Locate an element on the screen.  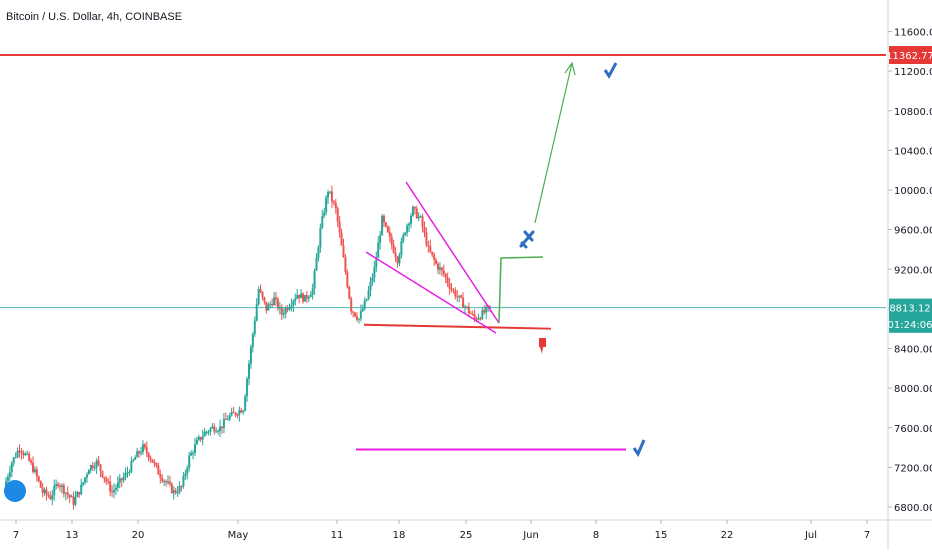
price-badge-label: 01:24:06 is located at coordinates (910, 325).